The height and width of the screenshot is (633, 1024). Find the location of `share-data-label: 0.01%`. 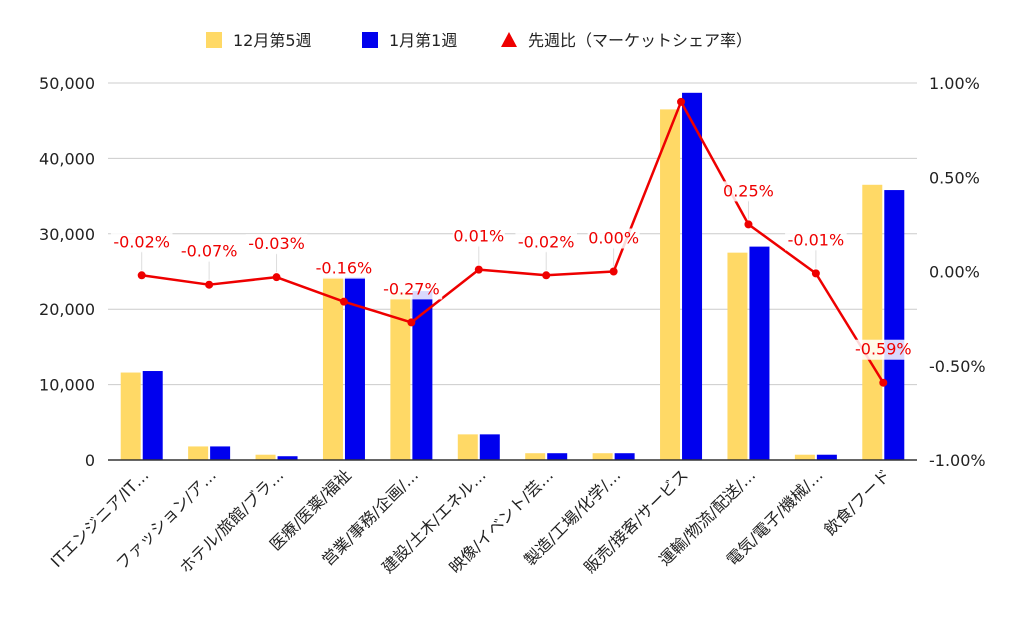

share-data-label: 0.01% is located at coordinates (478, 236).